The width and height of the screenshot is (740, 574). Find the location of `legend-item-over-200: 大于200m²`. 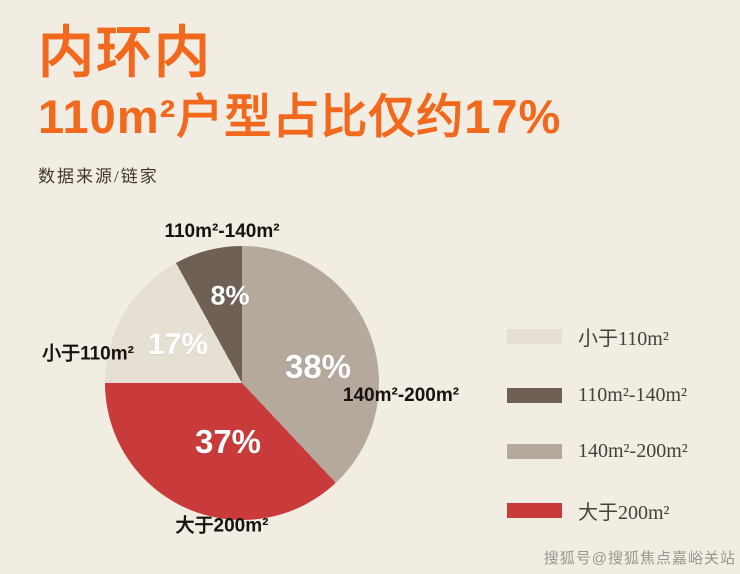

legend-item-over-200: 大于200m² is located at coordinates (597, 510).